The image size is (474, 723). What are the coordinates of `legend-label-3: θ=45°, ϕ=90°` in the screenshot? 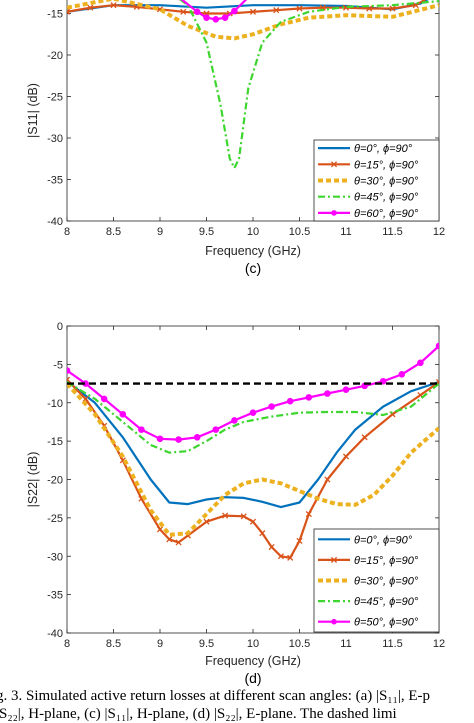 It's located at (386, 602).